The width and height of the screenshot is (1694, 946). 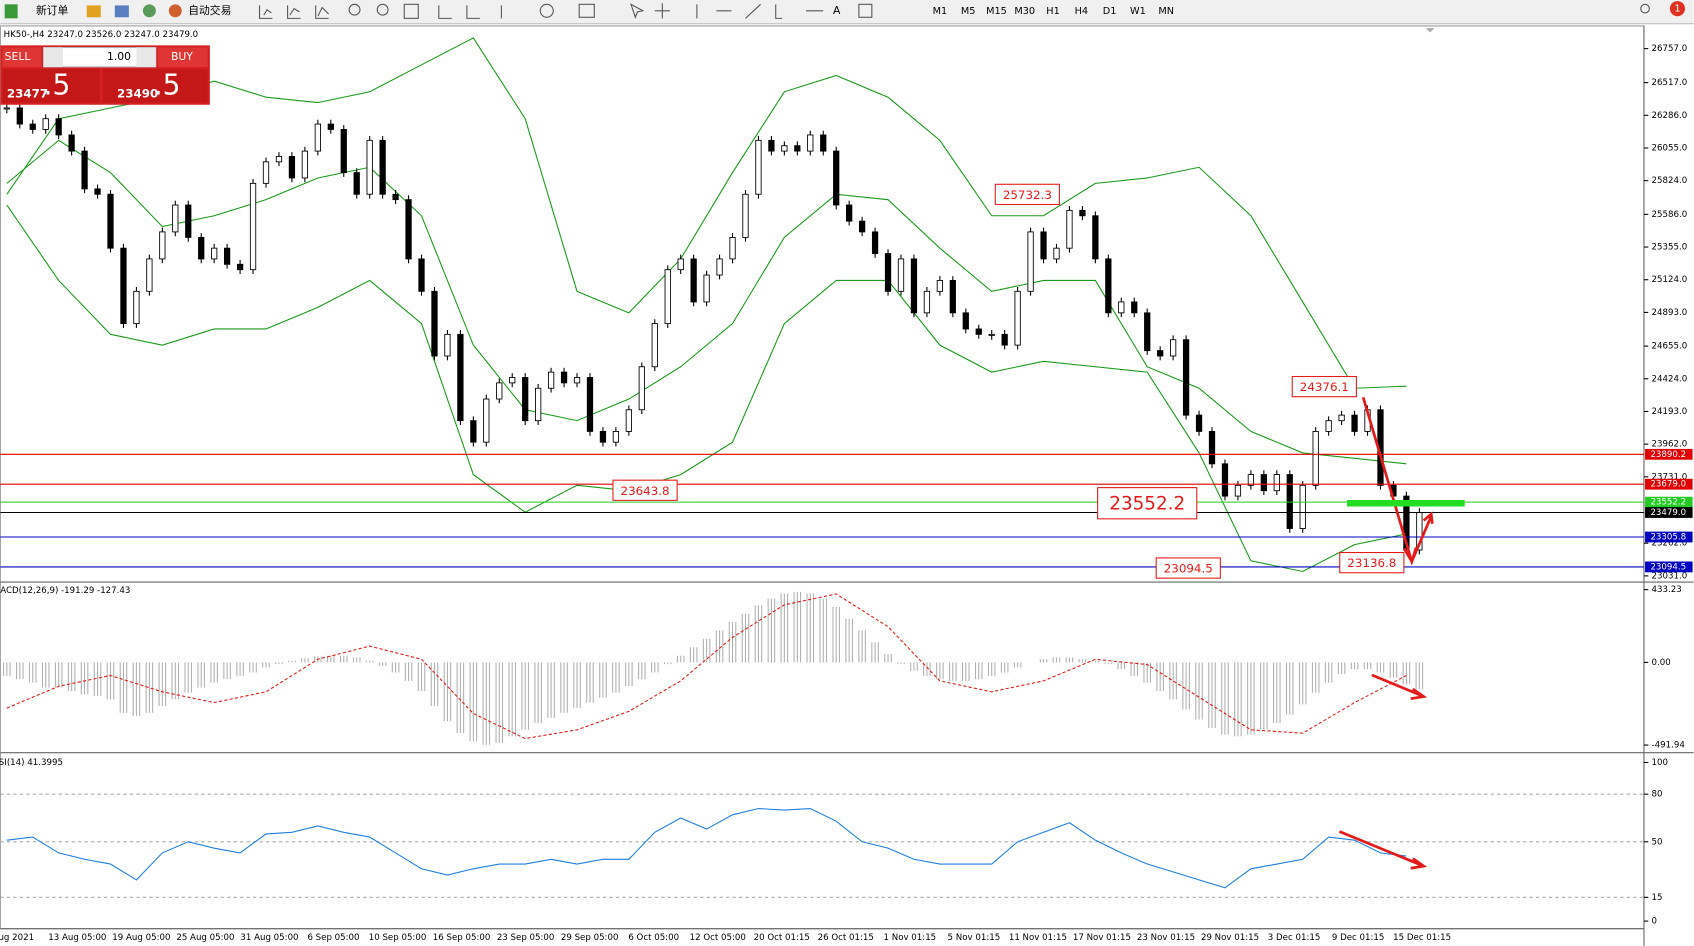 I want to click on notification-badge, so click(x=1677, y=9).